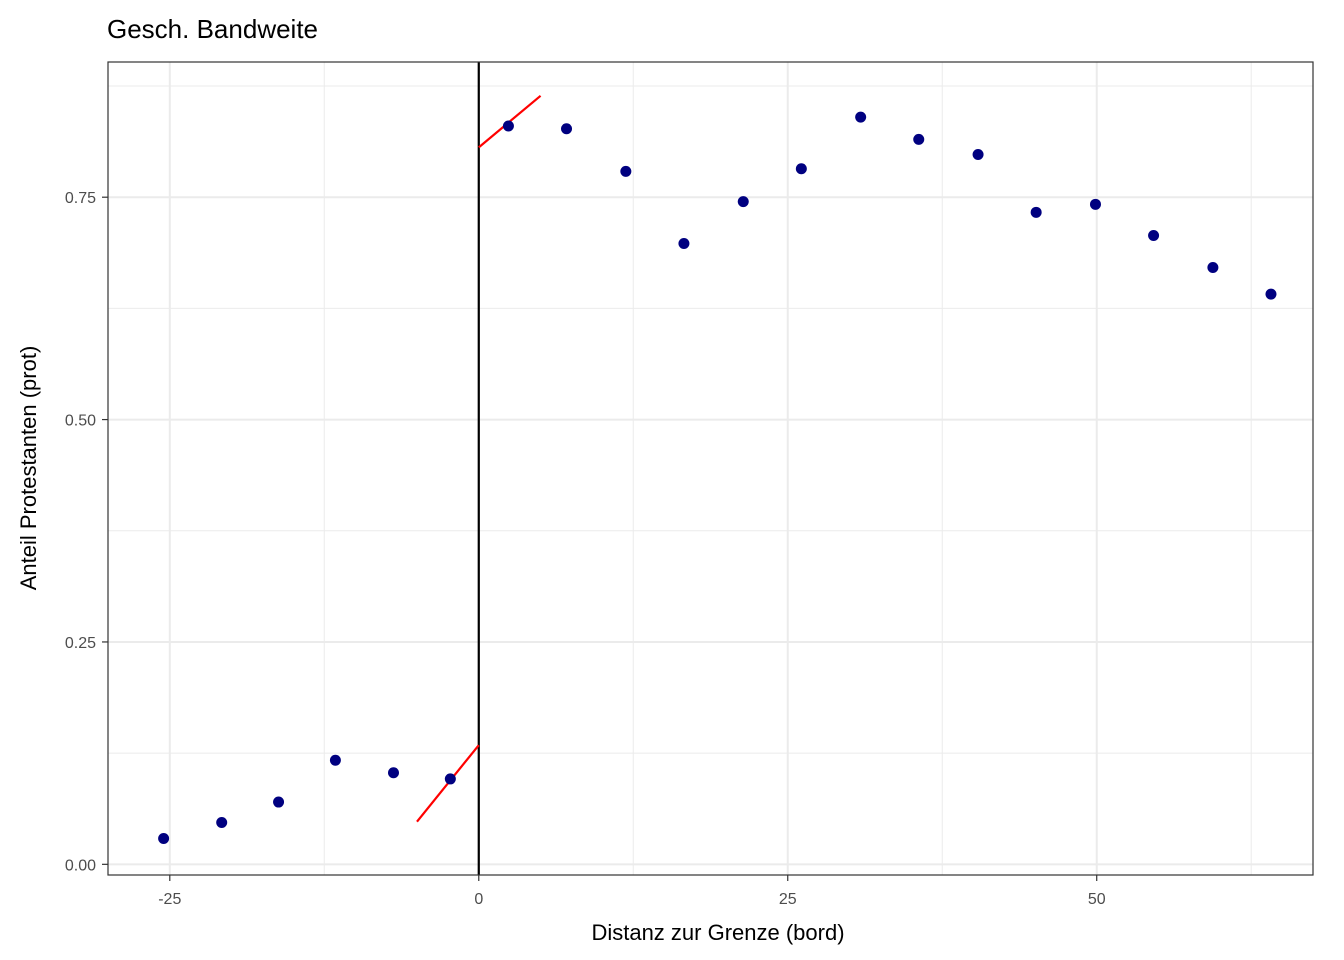  Describe the element at coordinates (28, 468) in the screenshot. I see `y-axis-title: Anteil Protestanten (prot)` at that location.